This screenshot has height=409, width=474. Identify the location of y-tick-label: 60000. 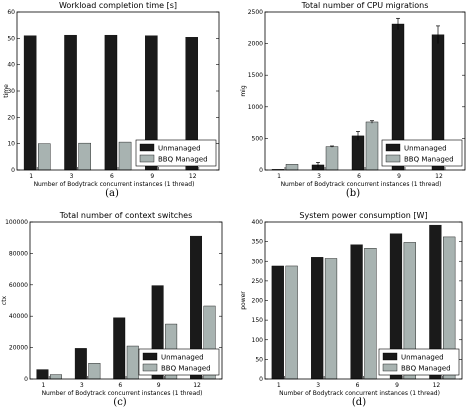
(18, 285).